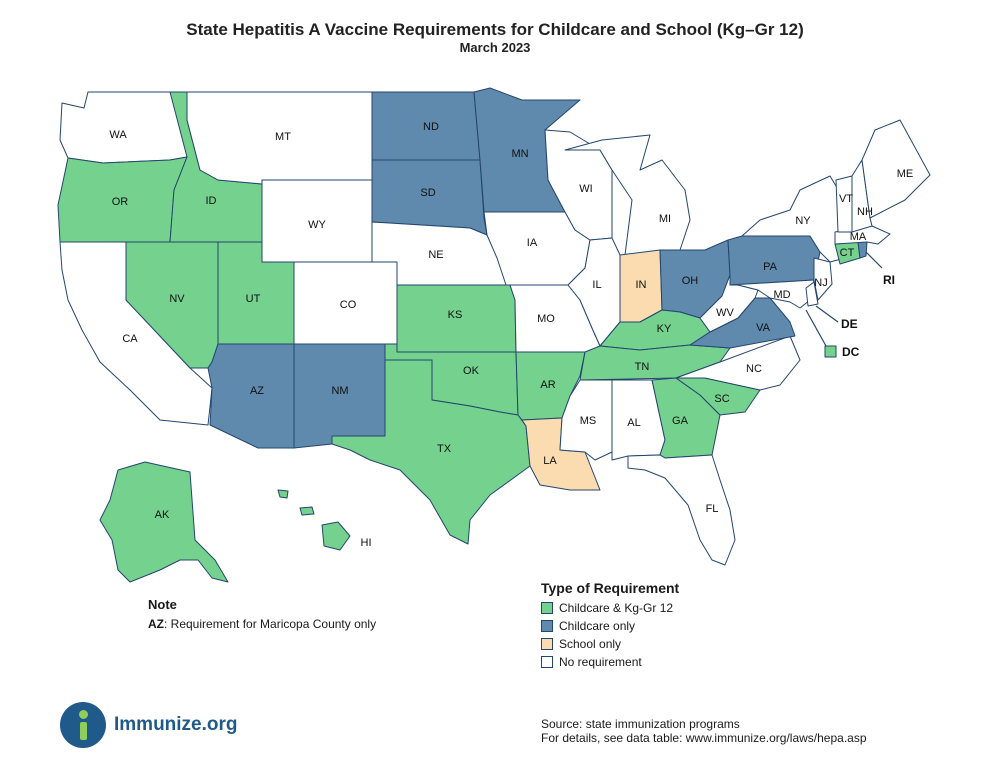 The image size is (990, 765). I want to click on state-nj, so click(823, 279).